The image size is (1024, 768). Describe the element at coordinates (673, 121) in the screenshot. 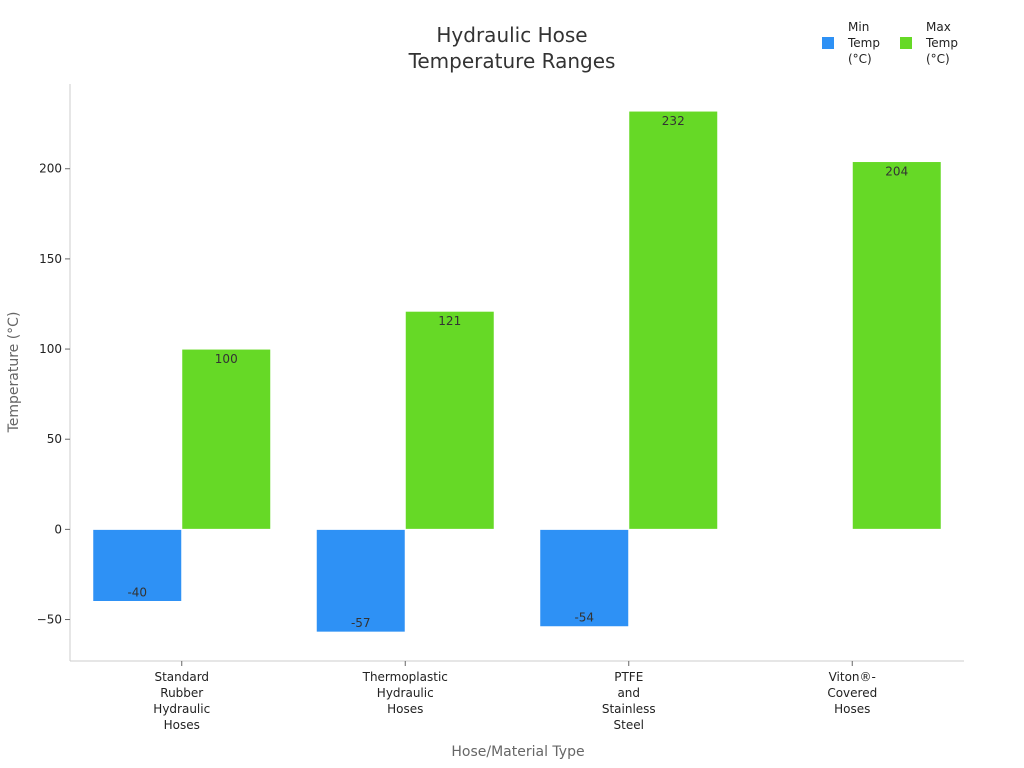

I see `data-label: 232` at that location.